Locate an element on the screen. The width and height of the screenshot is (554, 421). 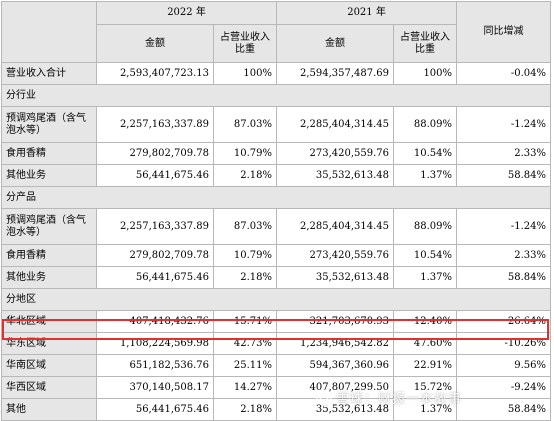
section-title: 分行业 is located at coordinates (276, 95).